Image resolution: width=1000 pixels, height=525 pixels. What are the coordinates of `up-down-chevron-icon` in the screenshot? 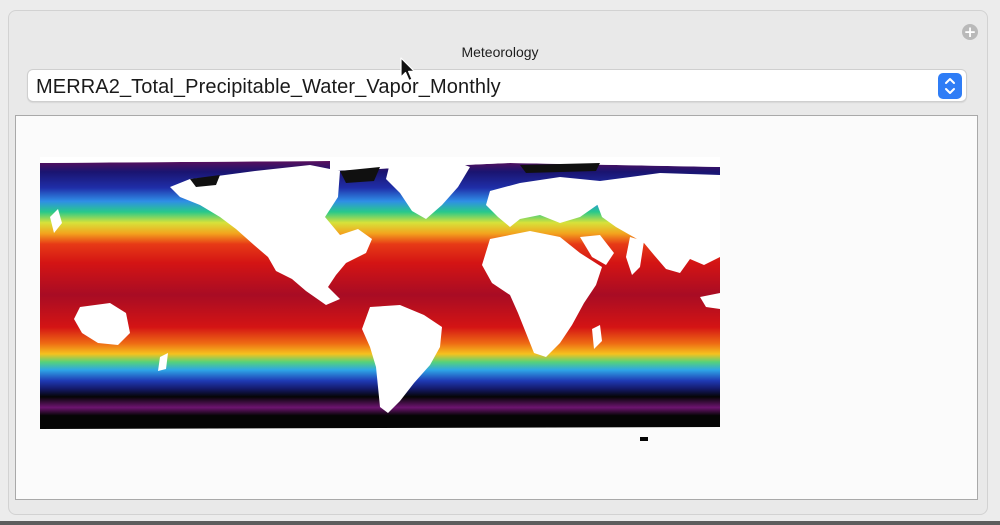 It's located at (950, 86).